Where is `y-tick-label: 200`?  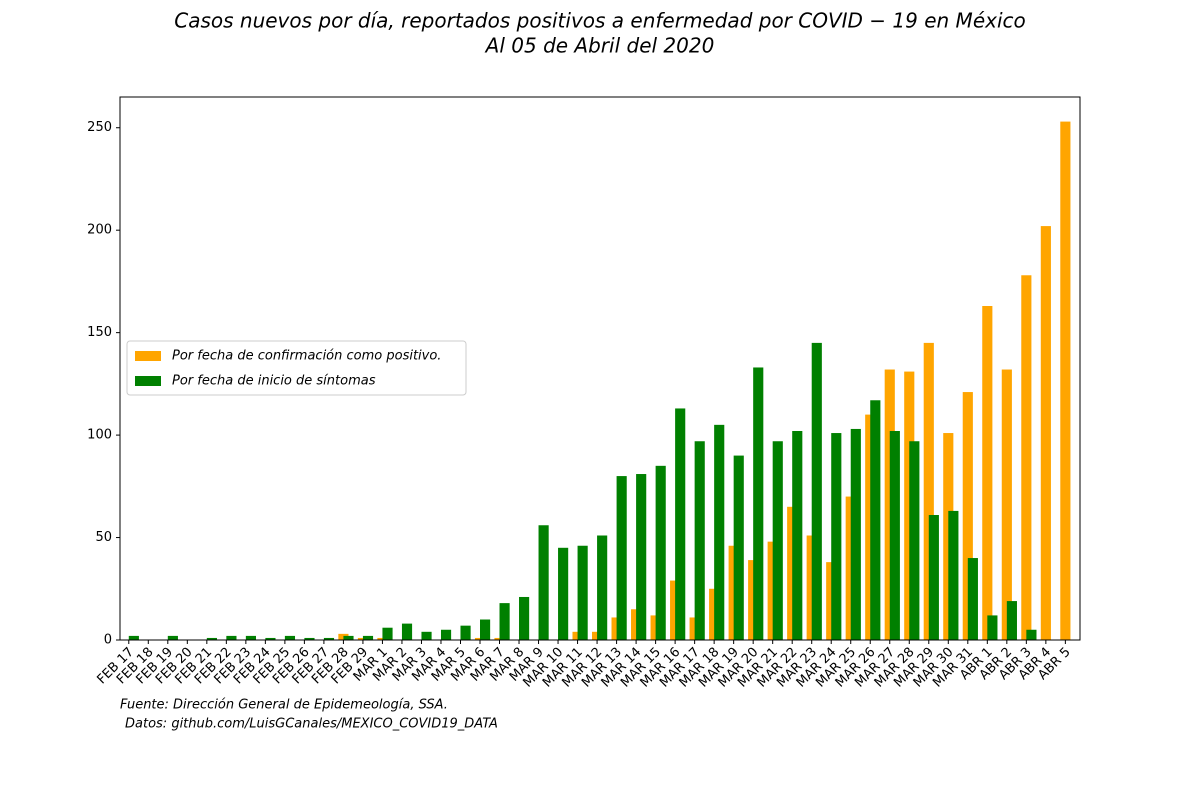 y-tick-label: 200 is located at coordinates (99, 230).